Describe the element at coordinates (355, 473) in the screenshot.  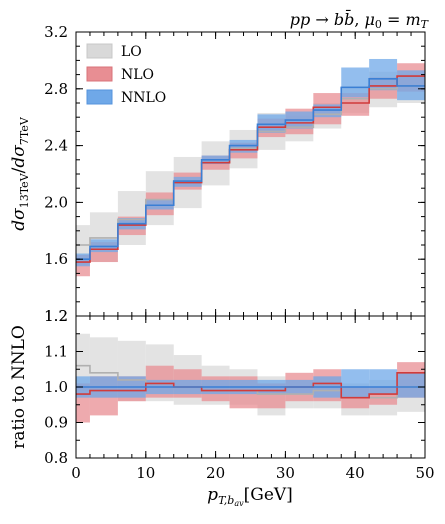
I see `xtick-label: 40` at that location.